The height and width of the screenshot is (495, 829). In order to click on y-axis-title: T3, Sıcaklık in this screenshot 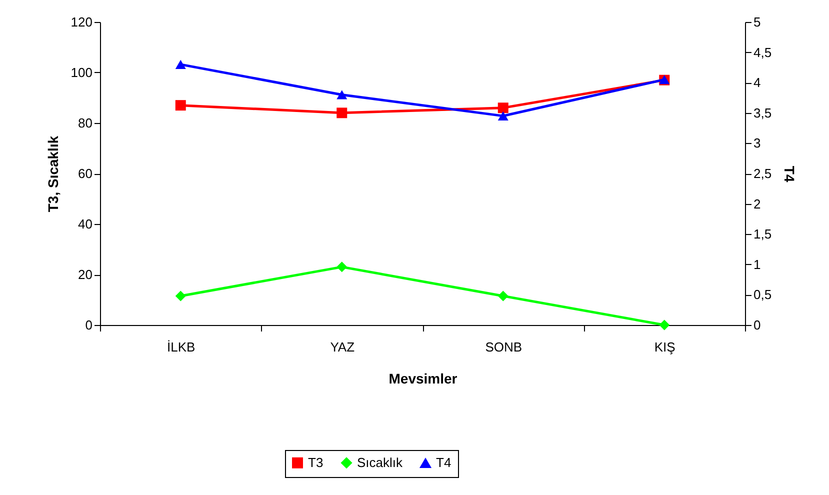, I will do `click(52, 174)`.